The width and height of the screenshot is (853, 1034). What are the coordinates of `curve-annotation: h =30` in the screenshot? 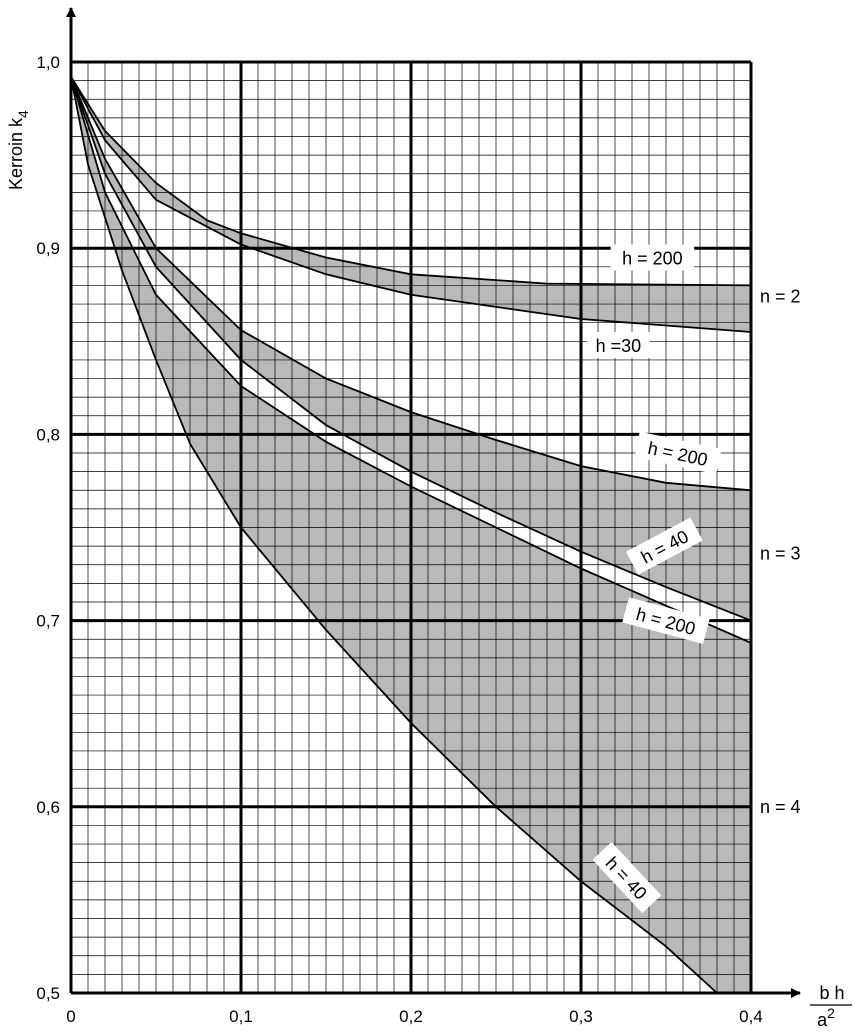 It's located at (618, 345).